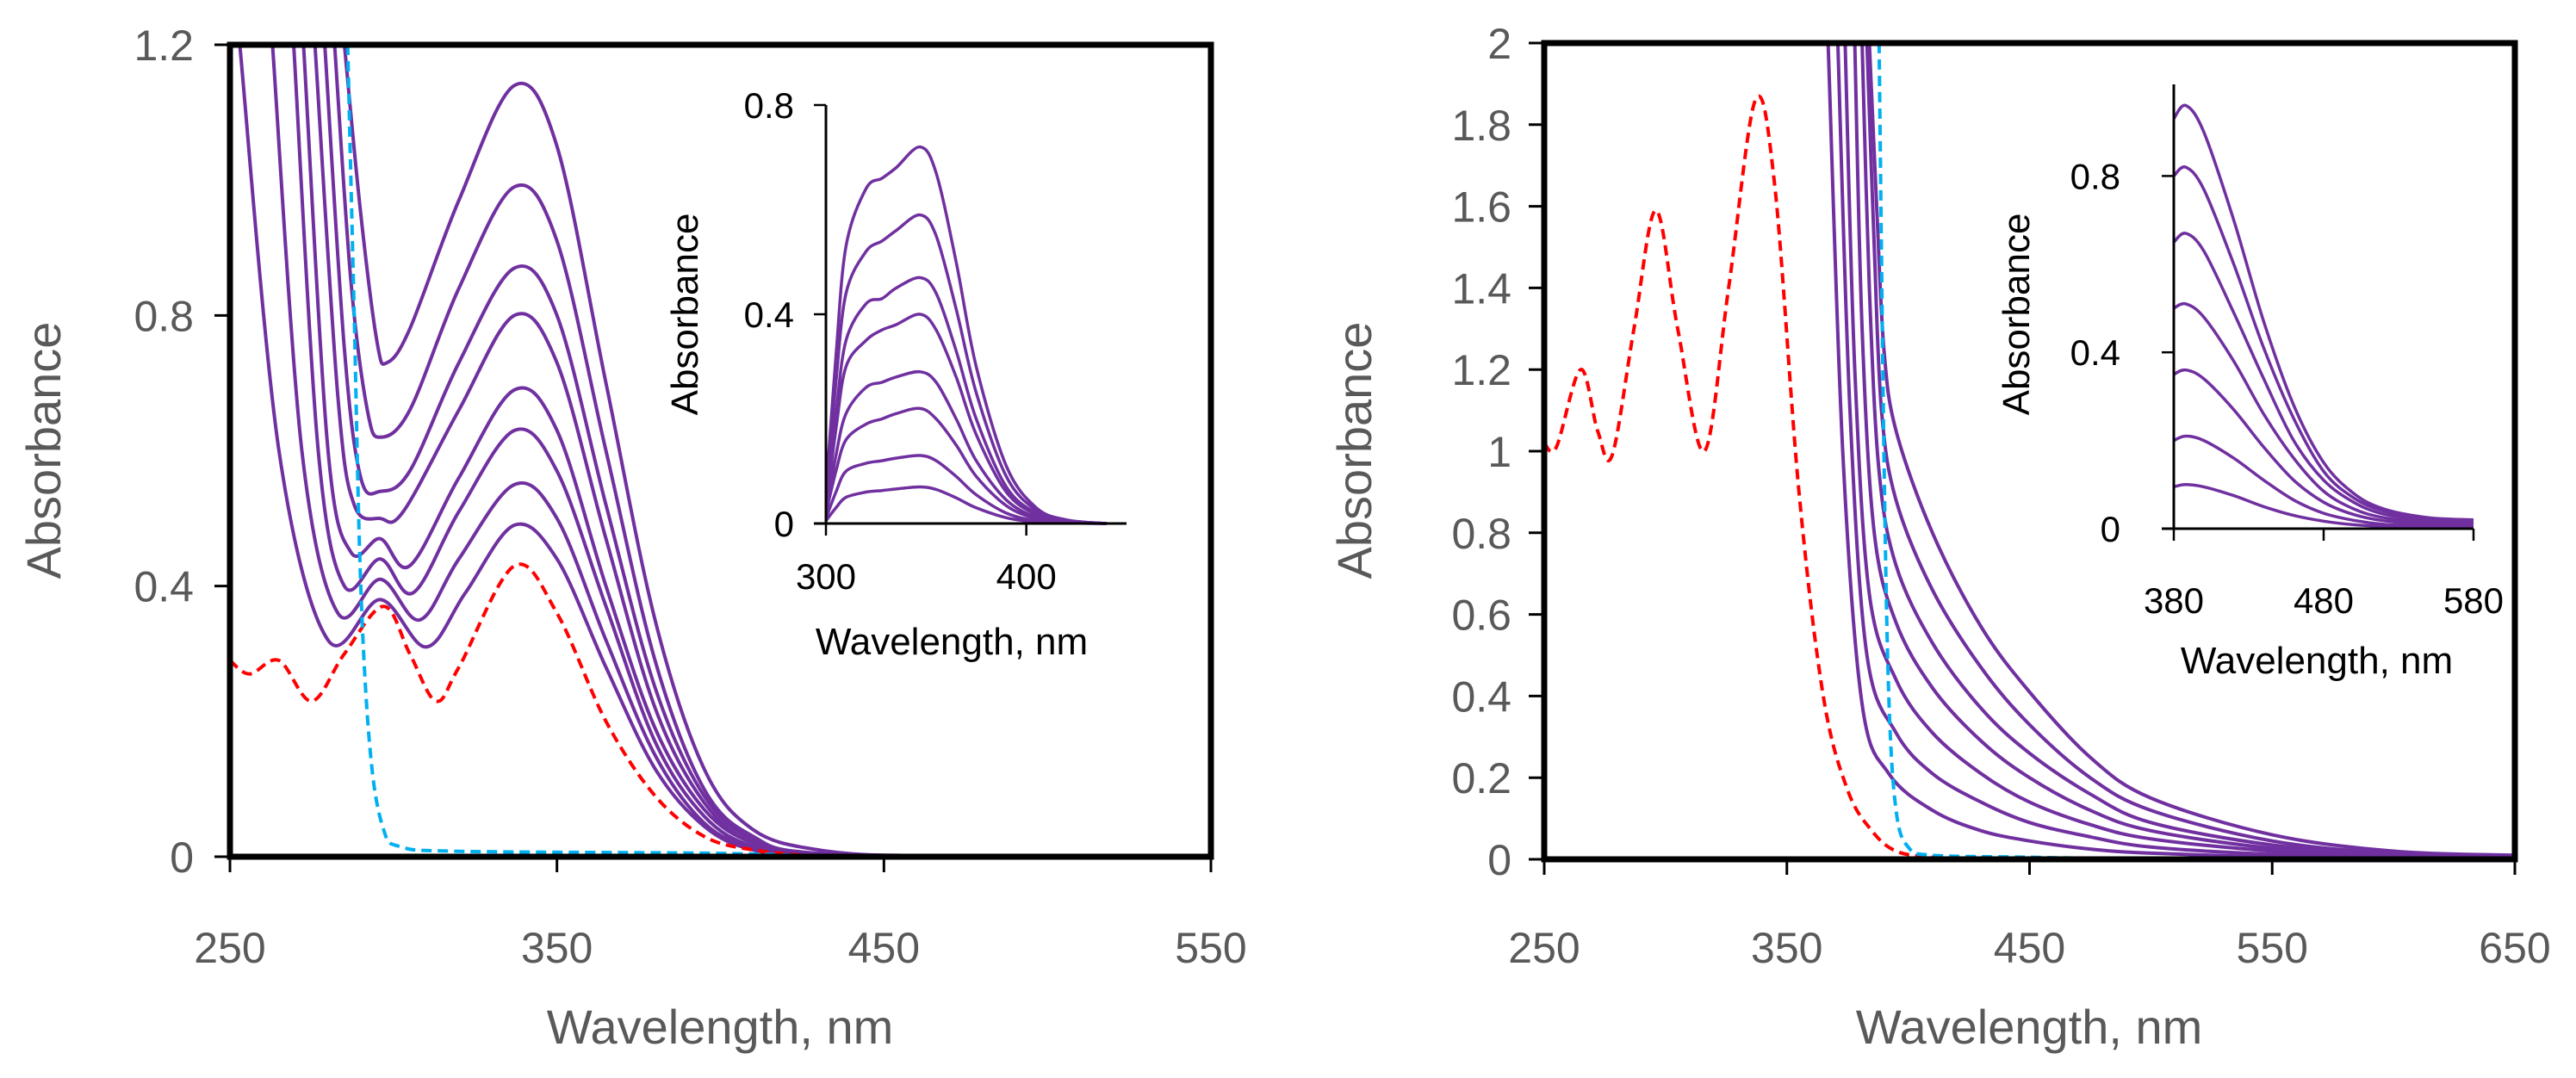  I want to click on y-tick-label: 2, so click(1499, 44).